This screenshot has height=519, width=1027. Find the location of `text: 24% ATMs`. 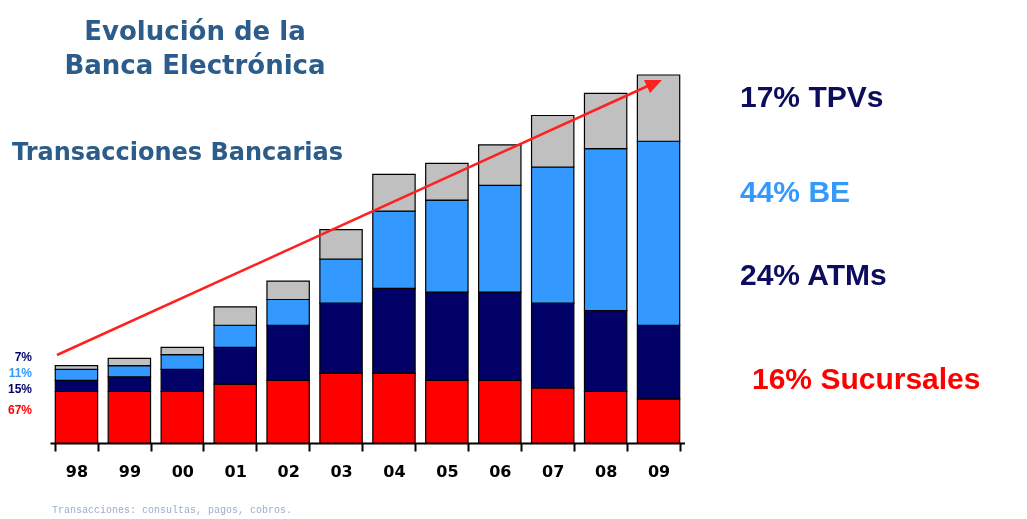

text: 24% ATMs is located at coordinates (813, 275).